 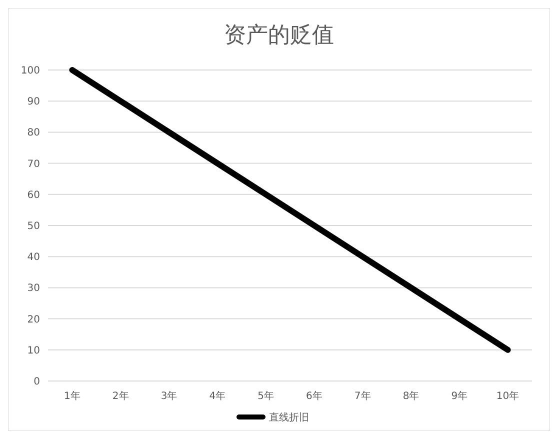 What do you see at coordinates (33, 195) in the screenshot?
I see `y-tick-label: 60` at bounding box center [33, 195].